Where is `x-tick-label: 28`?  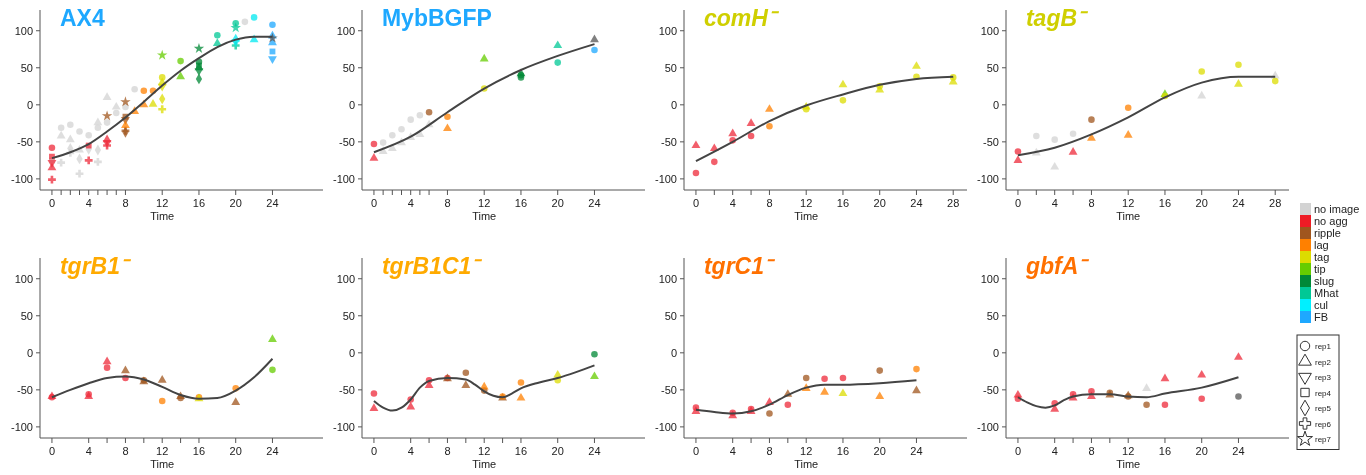
x-tick-label: 28 is located at coordinates (1275, 203).